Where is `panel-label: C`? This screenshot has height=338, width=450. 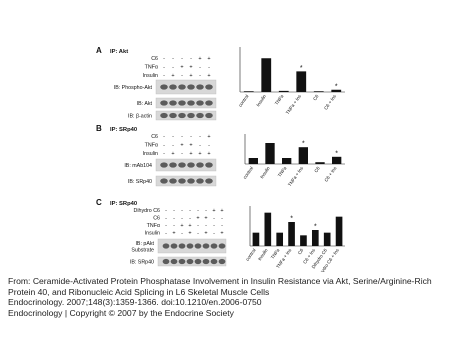
panel-label: C is located at coordinates (99, 202).